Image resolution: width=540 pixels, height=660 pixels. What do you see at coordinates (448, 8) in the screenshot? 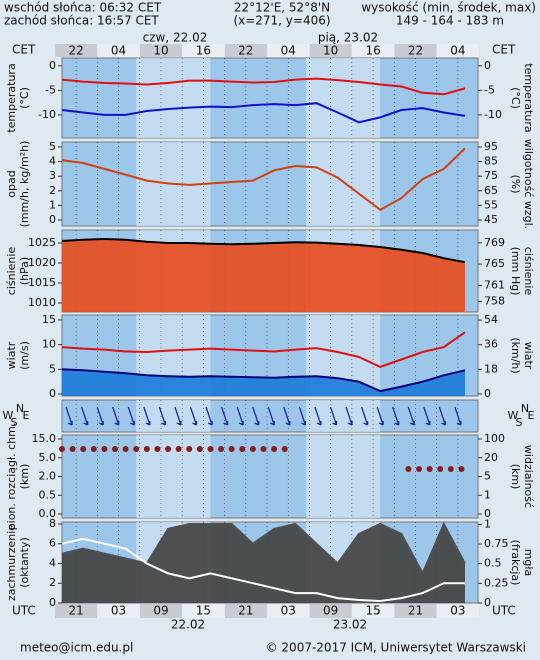
I see `elevation-title: wysokość (min, środek, max)` at bounding box center [448, 8].